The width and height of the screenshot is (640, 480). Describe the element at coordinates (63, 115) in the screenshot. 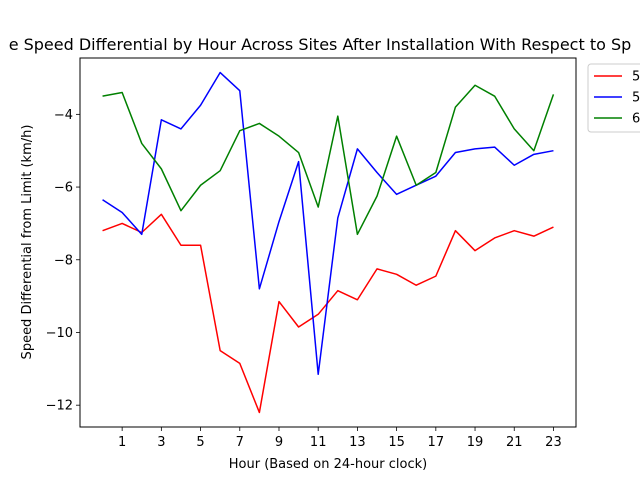

I see `y-tick-label: −4` at that location.